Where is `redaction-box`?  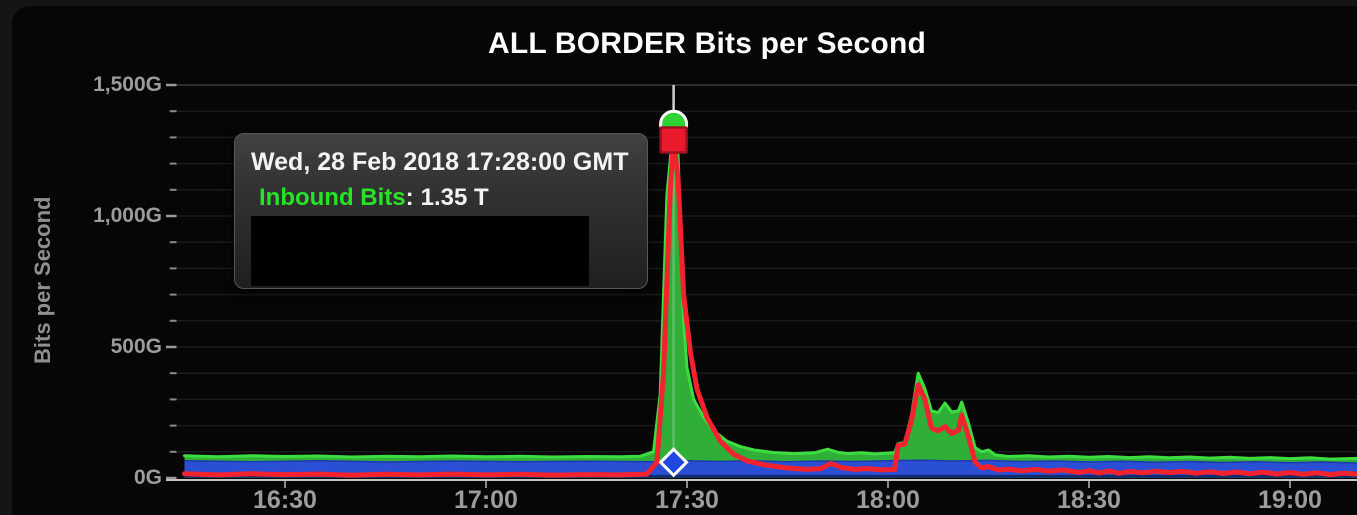
redaction-box is located at coordinates (420, 251).